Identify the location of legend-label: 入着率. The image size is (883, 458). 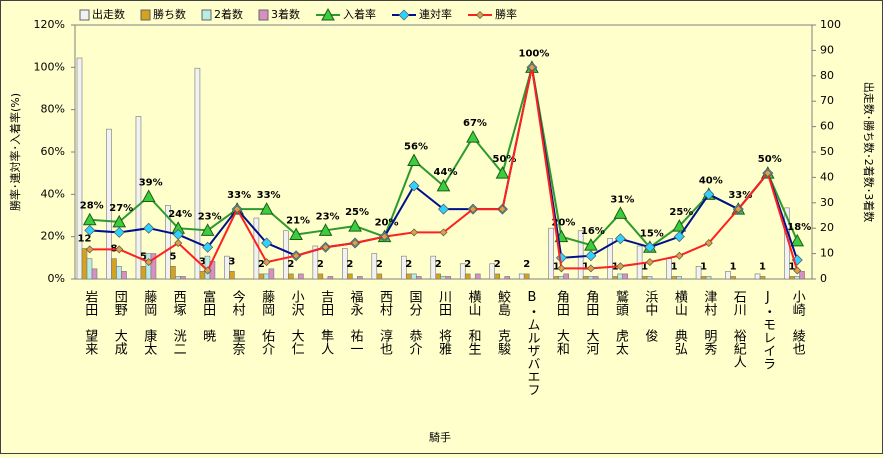
(359, 14).